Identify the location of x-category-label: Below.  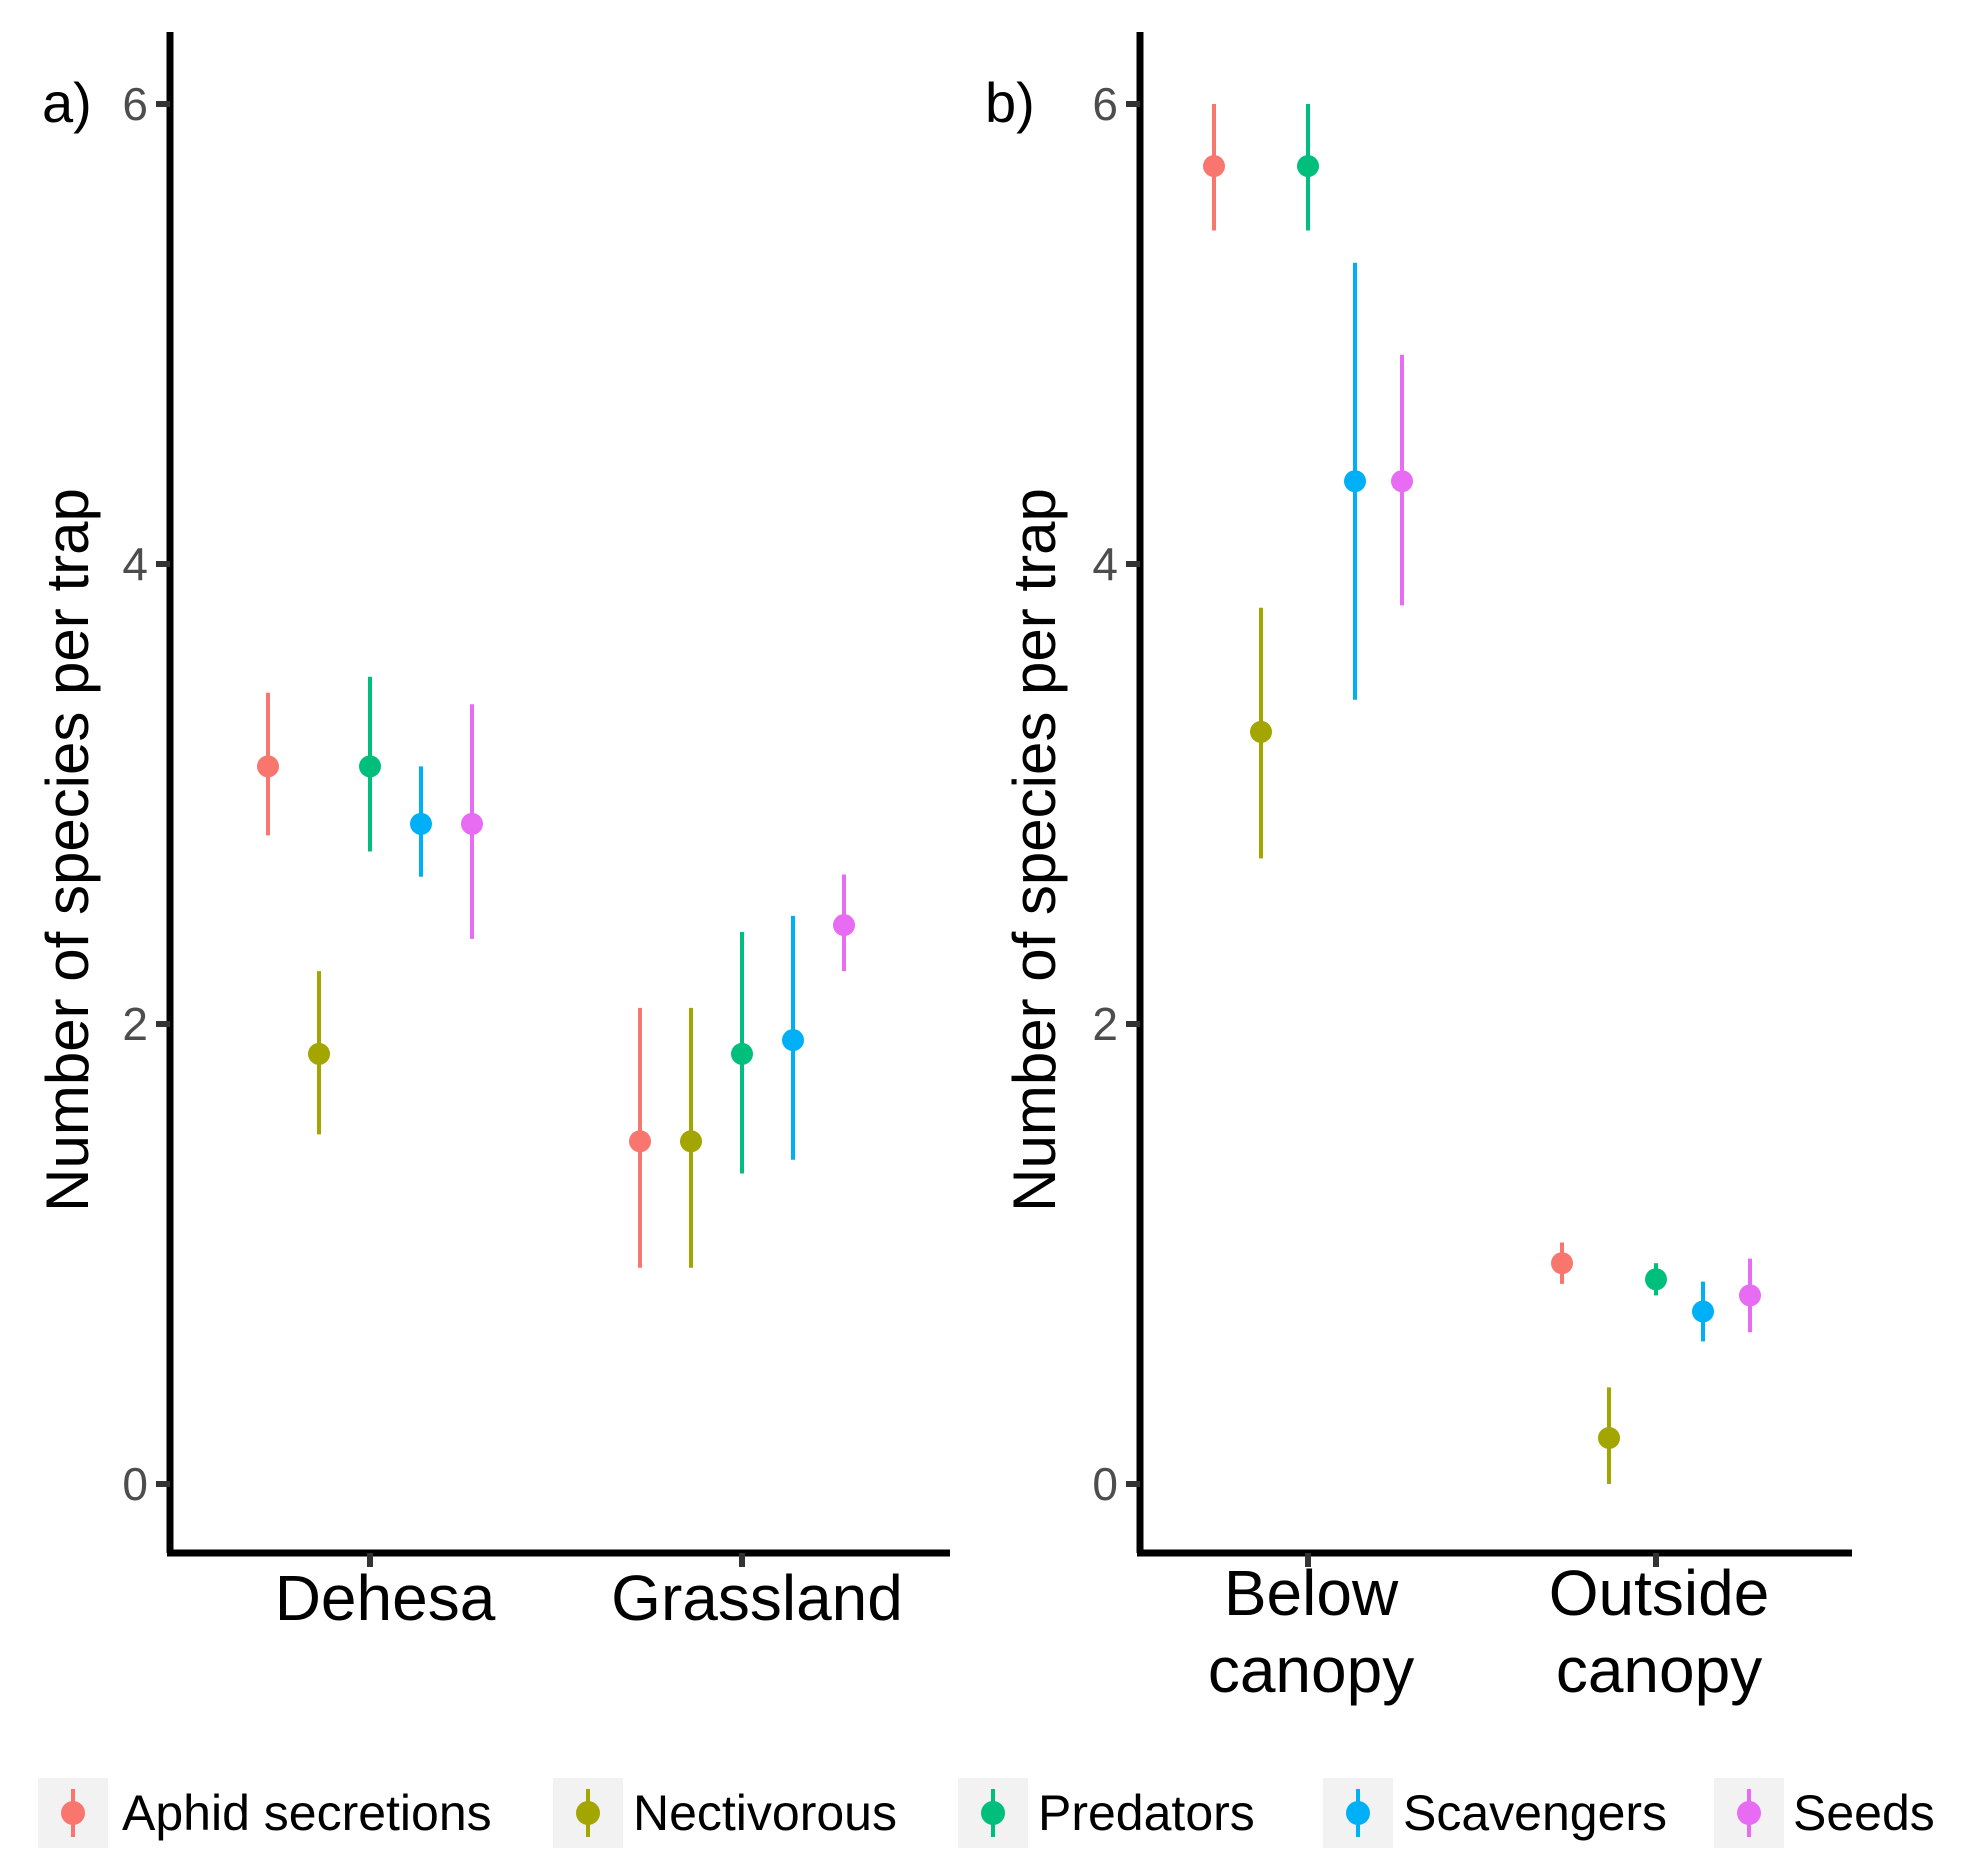
(1311, 1593).